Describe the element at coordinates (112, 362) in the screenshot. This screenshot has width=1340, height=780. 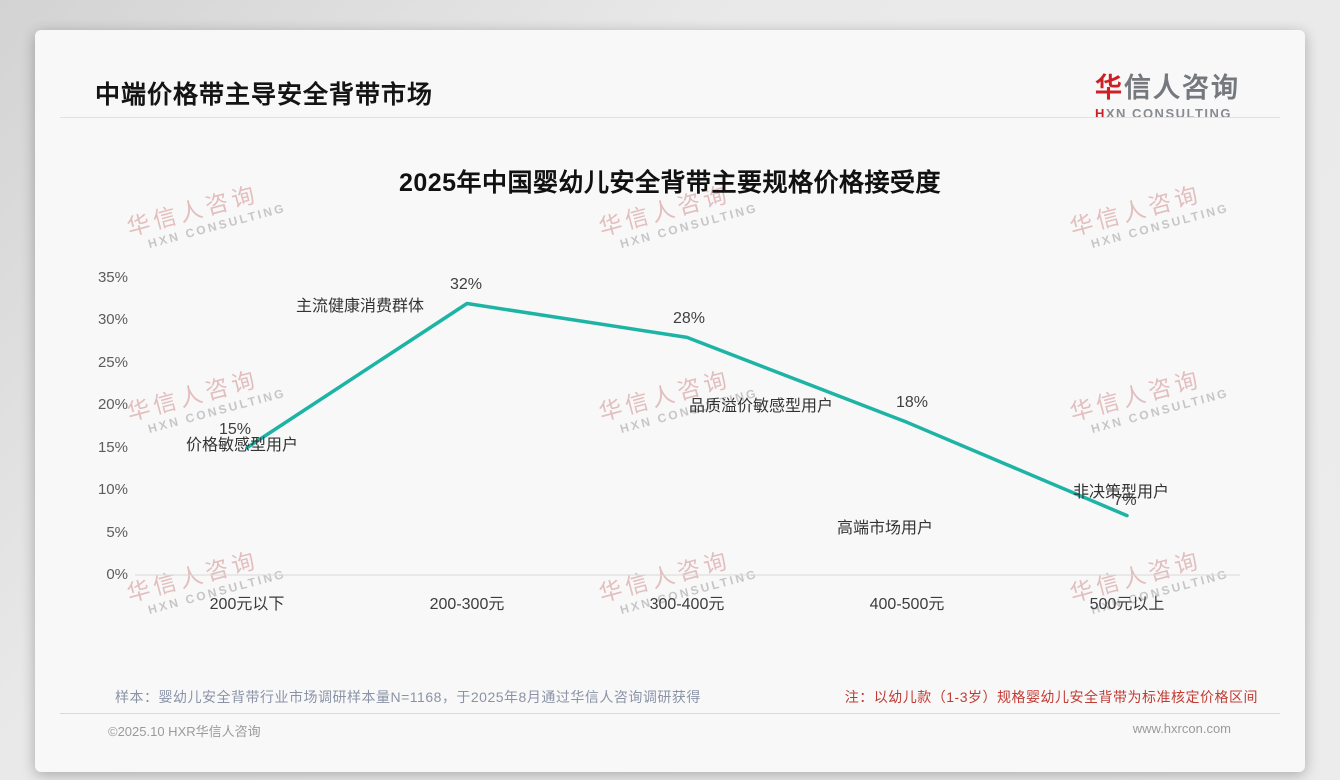
I see `y-tick-label: 25%` at that location.